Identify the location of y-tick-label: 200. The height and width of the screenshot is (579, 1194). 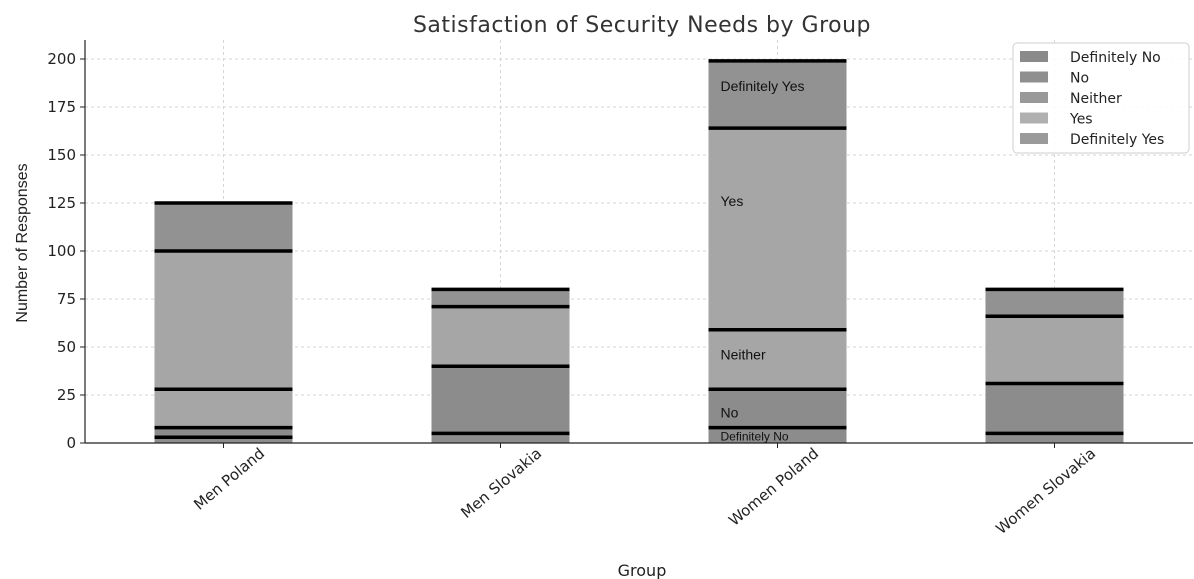
(61, 59).